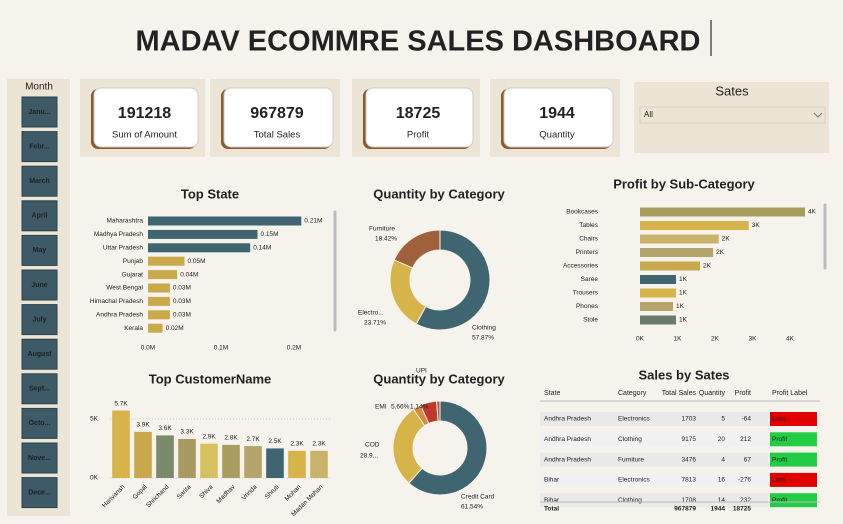 The height and width of the screenshot is (524, 843). I want to click on table-cell: 20, so click(722, 439).